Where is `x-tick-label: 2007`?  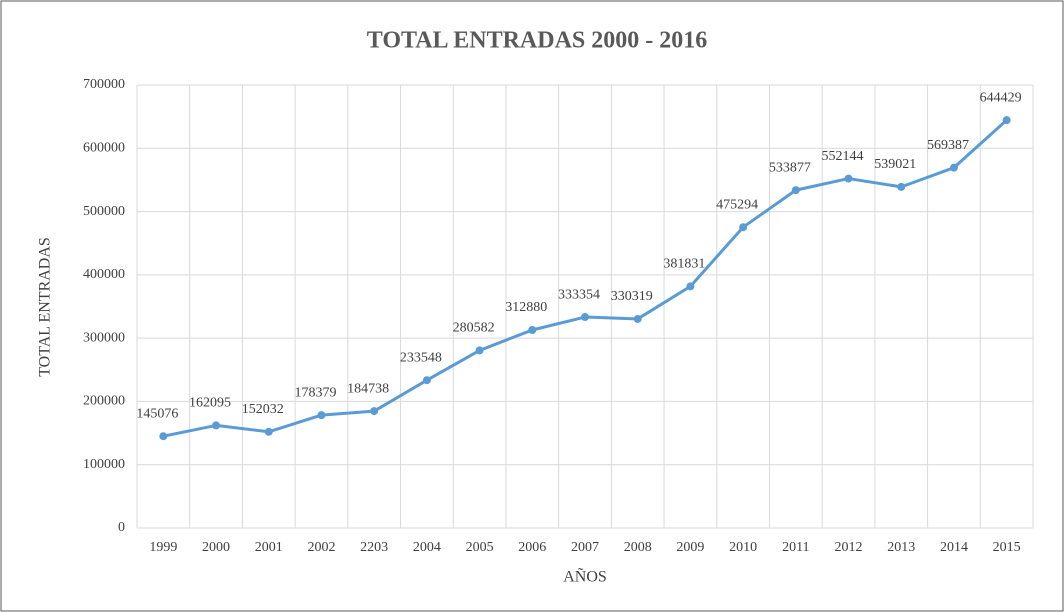 x-tick-label: 2007 is located at coordinates (585, 547).